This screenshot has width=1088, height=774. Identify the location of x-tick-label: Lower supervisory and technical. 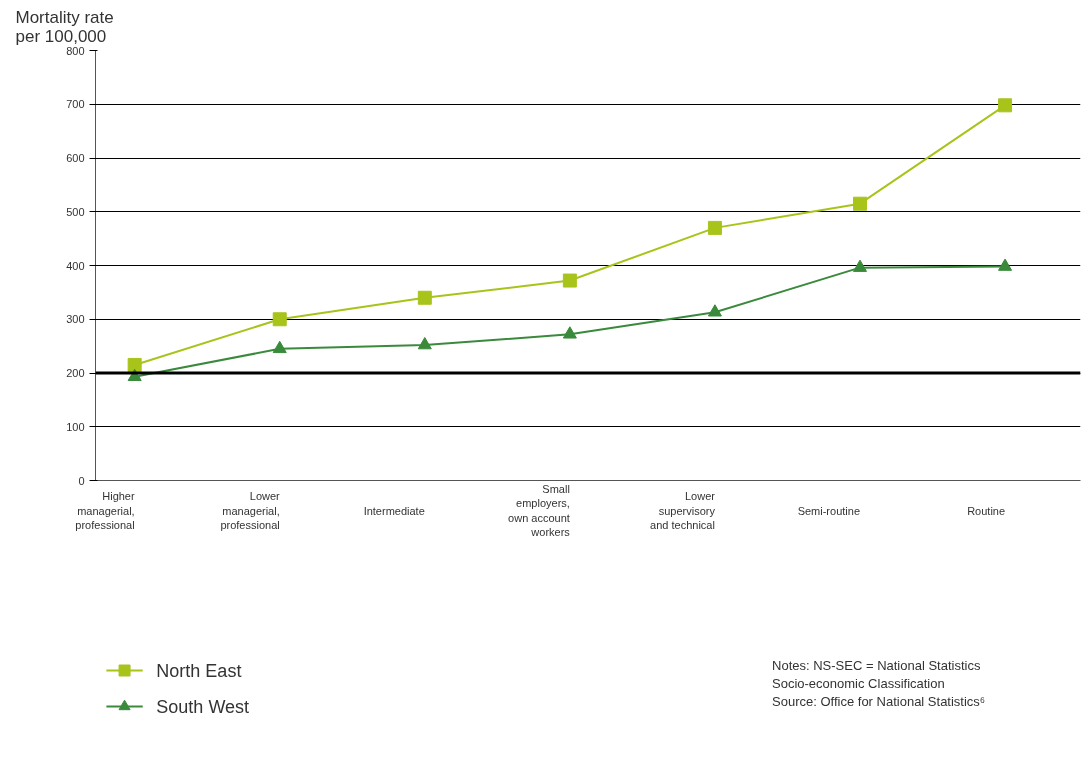
(683, 510).